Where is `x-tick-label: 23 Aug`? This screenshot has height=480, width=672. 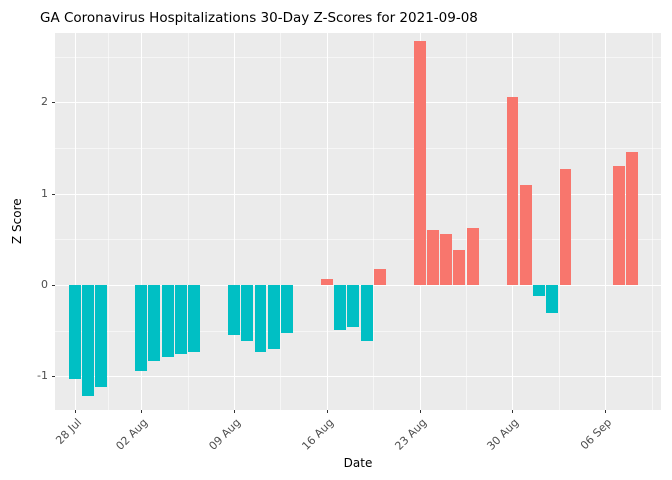
x-tick-label: 23 Aug is located at coordinates (410, 434).